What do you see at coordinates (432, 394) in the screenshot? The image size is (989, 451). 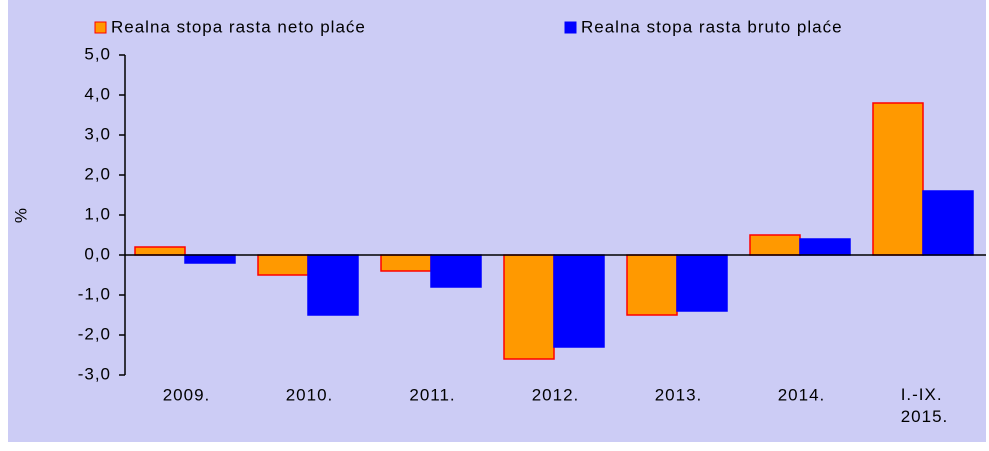 I see `x-tick-label: 2011.` at bounding box center [432, 394].